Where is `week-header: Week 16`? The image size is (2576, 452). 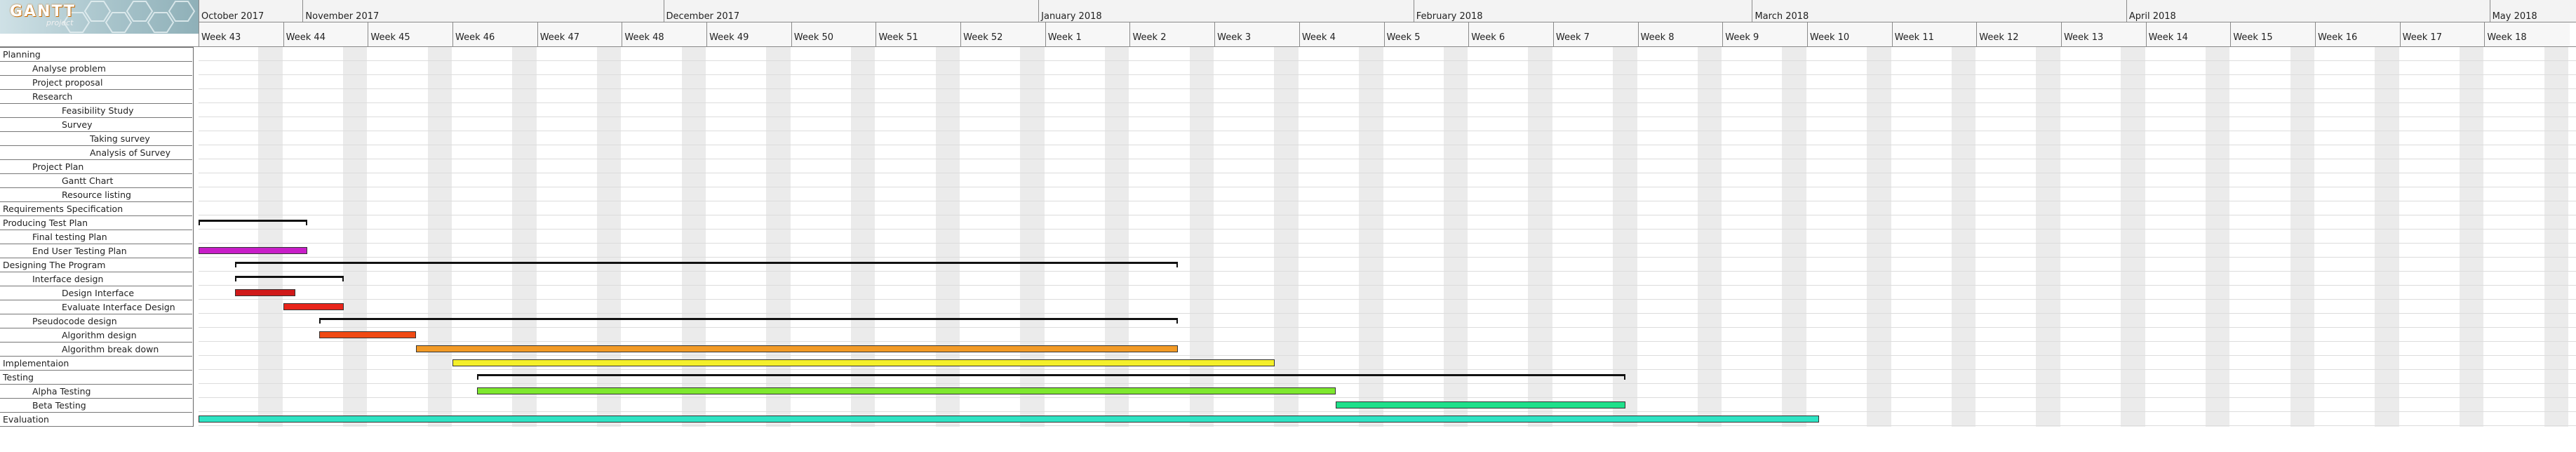
week-header: Week 16 is located at coordinates (2358, 34).